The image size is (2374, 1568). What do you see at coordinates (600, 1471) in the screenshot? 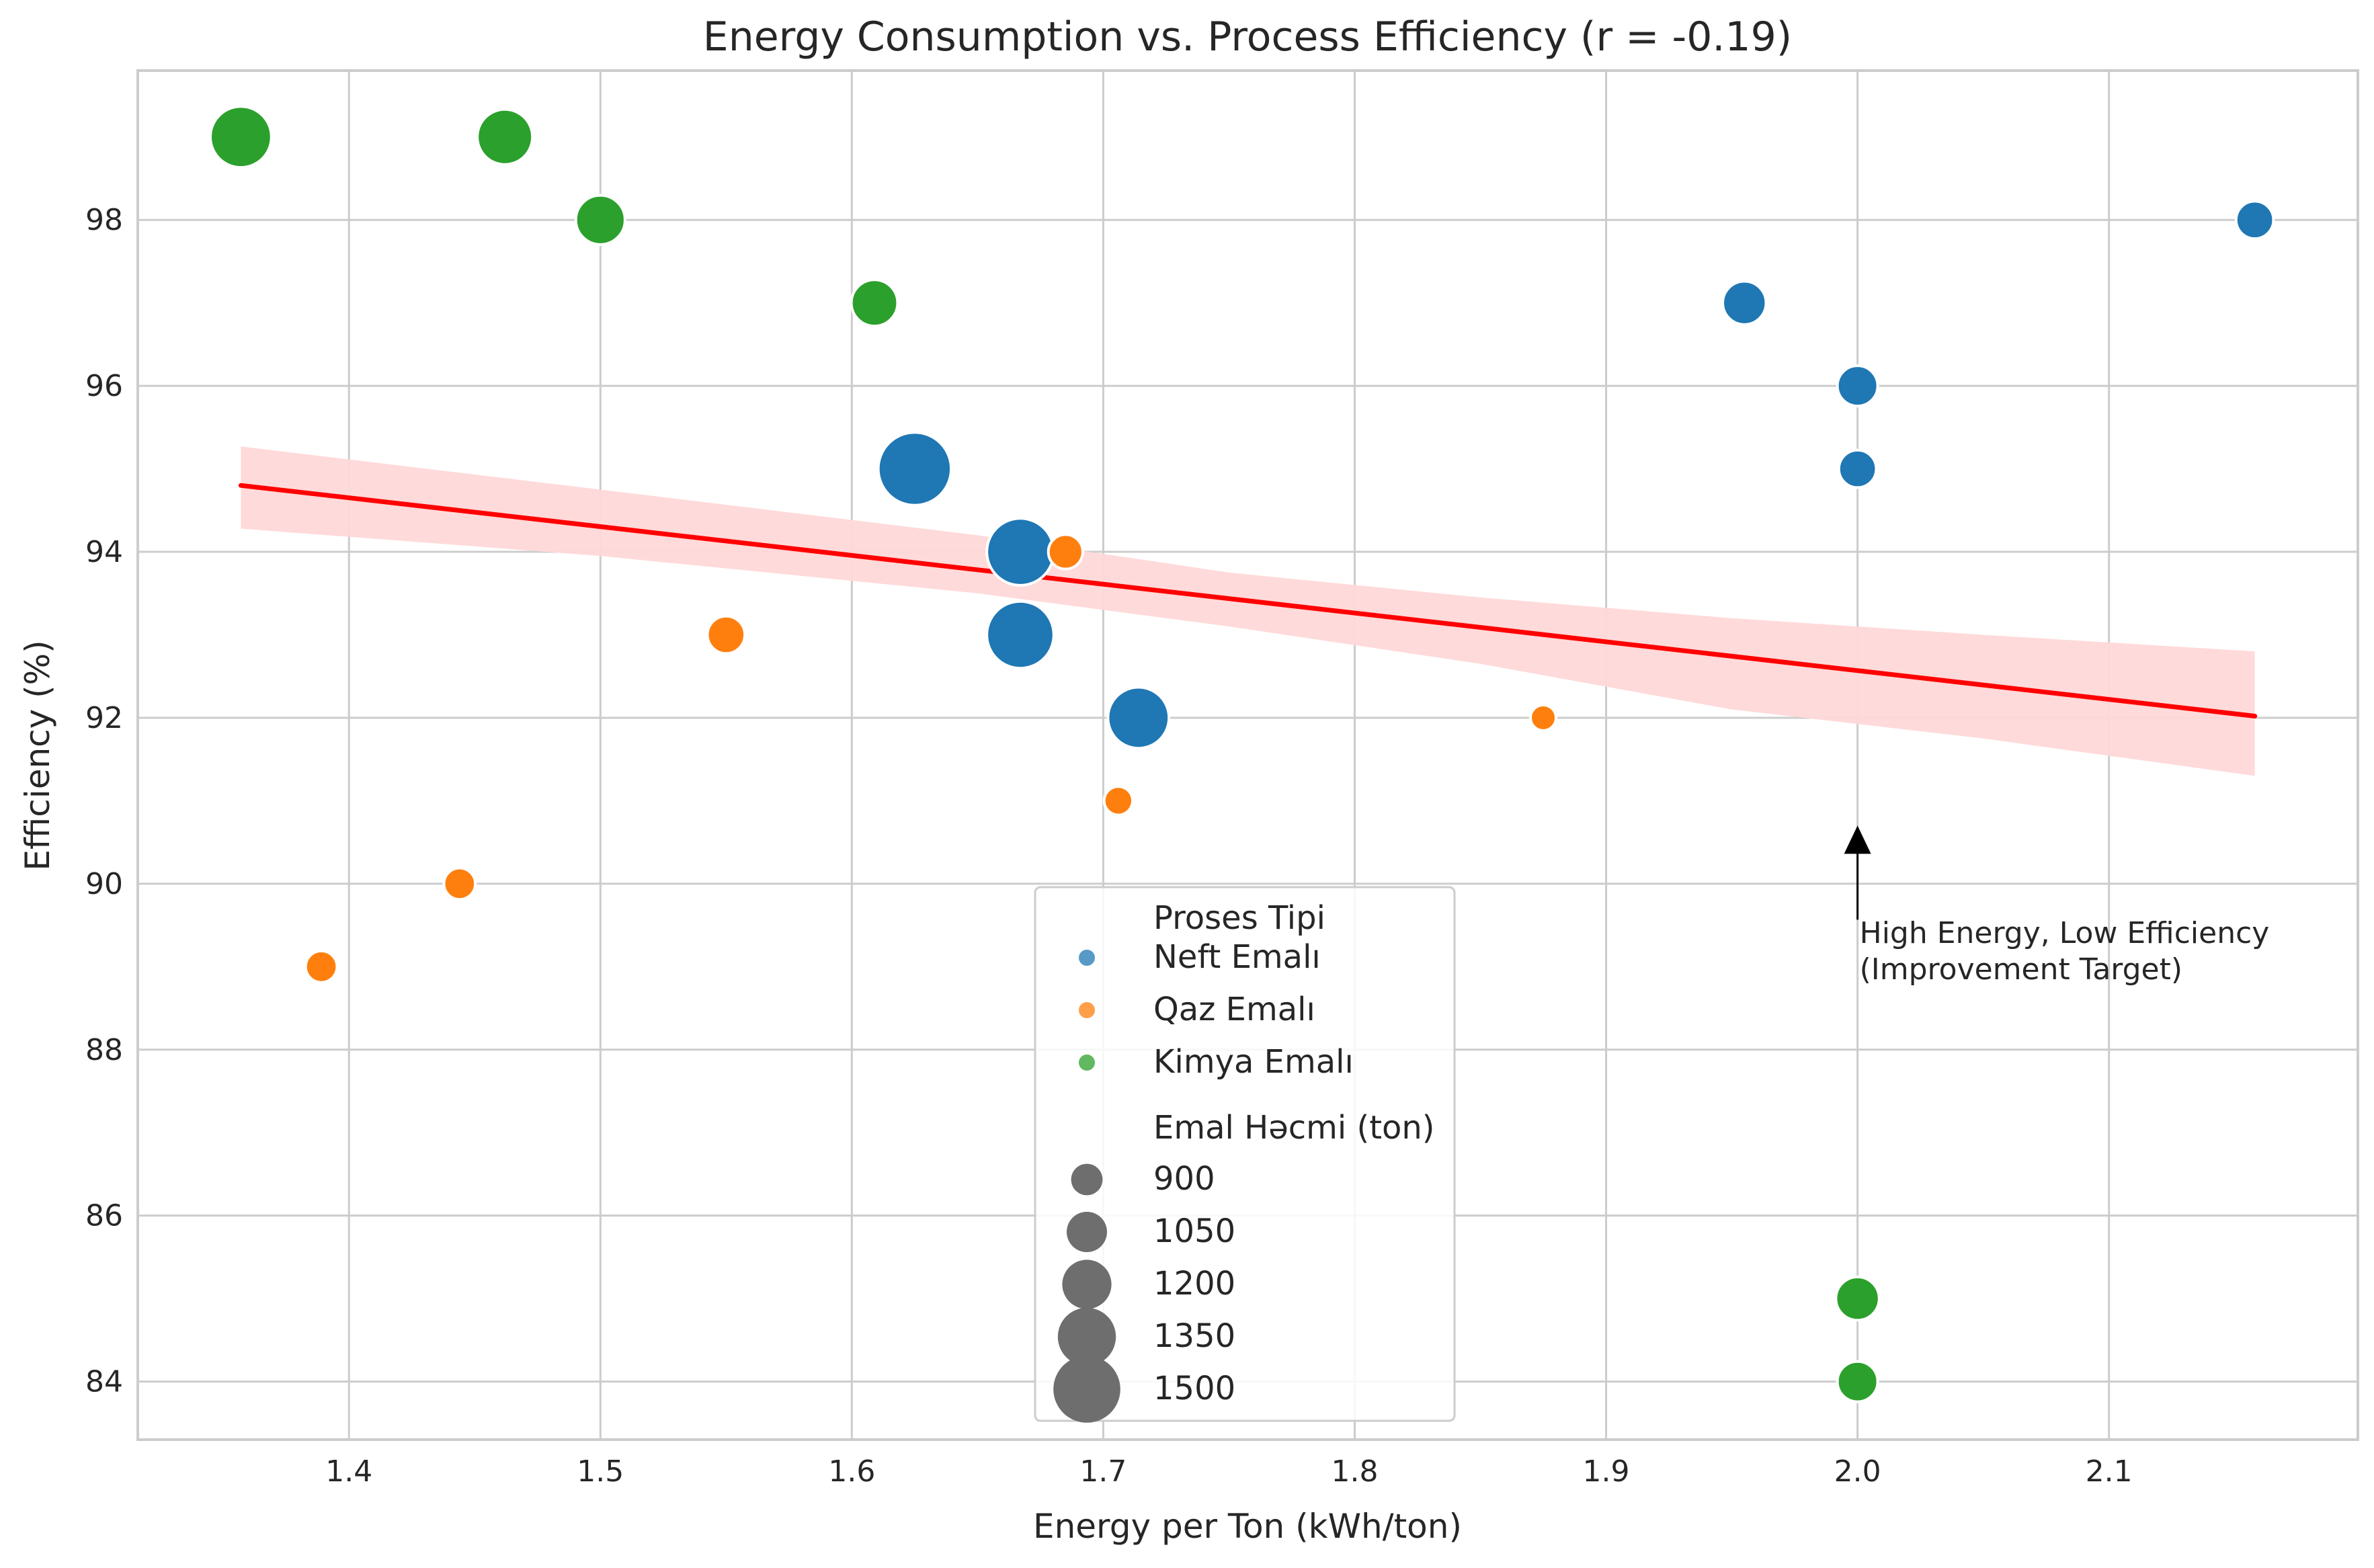
I see `x-tick-label: 1.5` at bounding box center [600, 1471].